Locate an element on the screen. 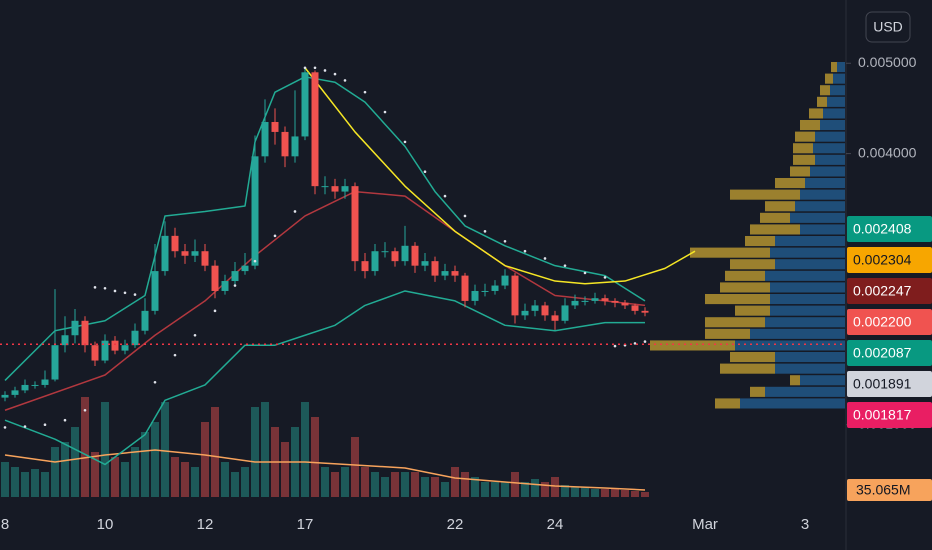  volume-ma-line is located at coordinates (325, 470).